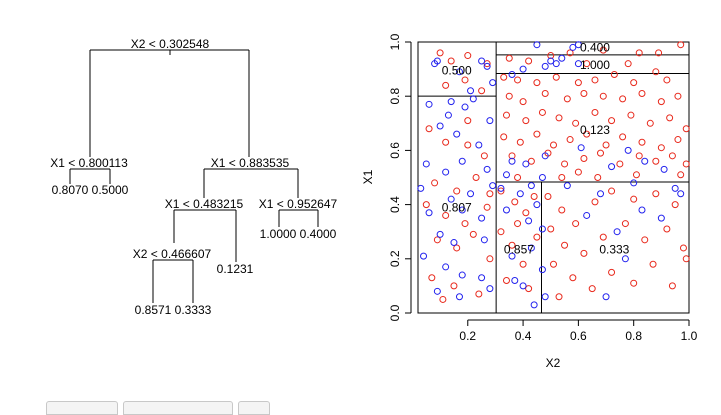  I want to click on node-label-n5: X2 < 0.466607, so click(172, 254).